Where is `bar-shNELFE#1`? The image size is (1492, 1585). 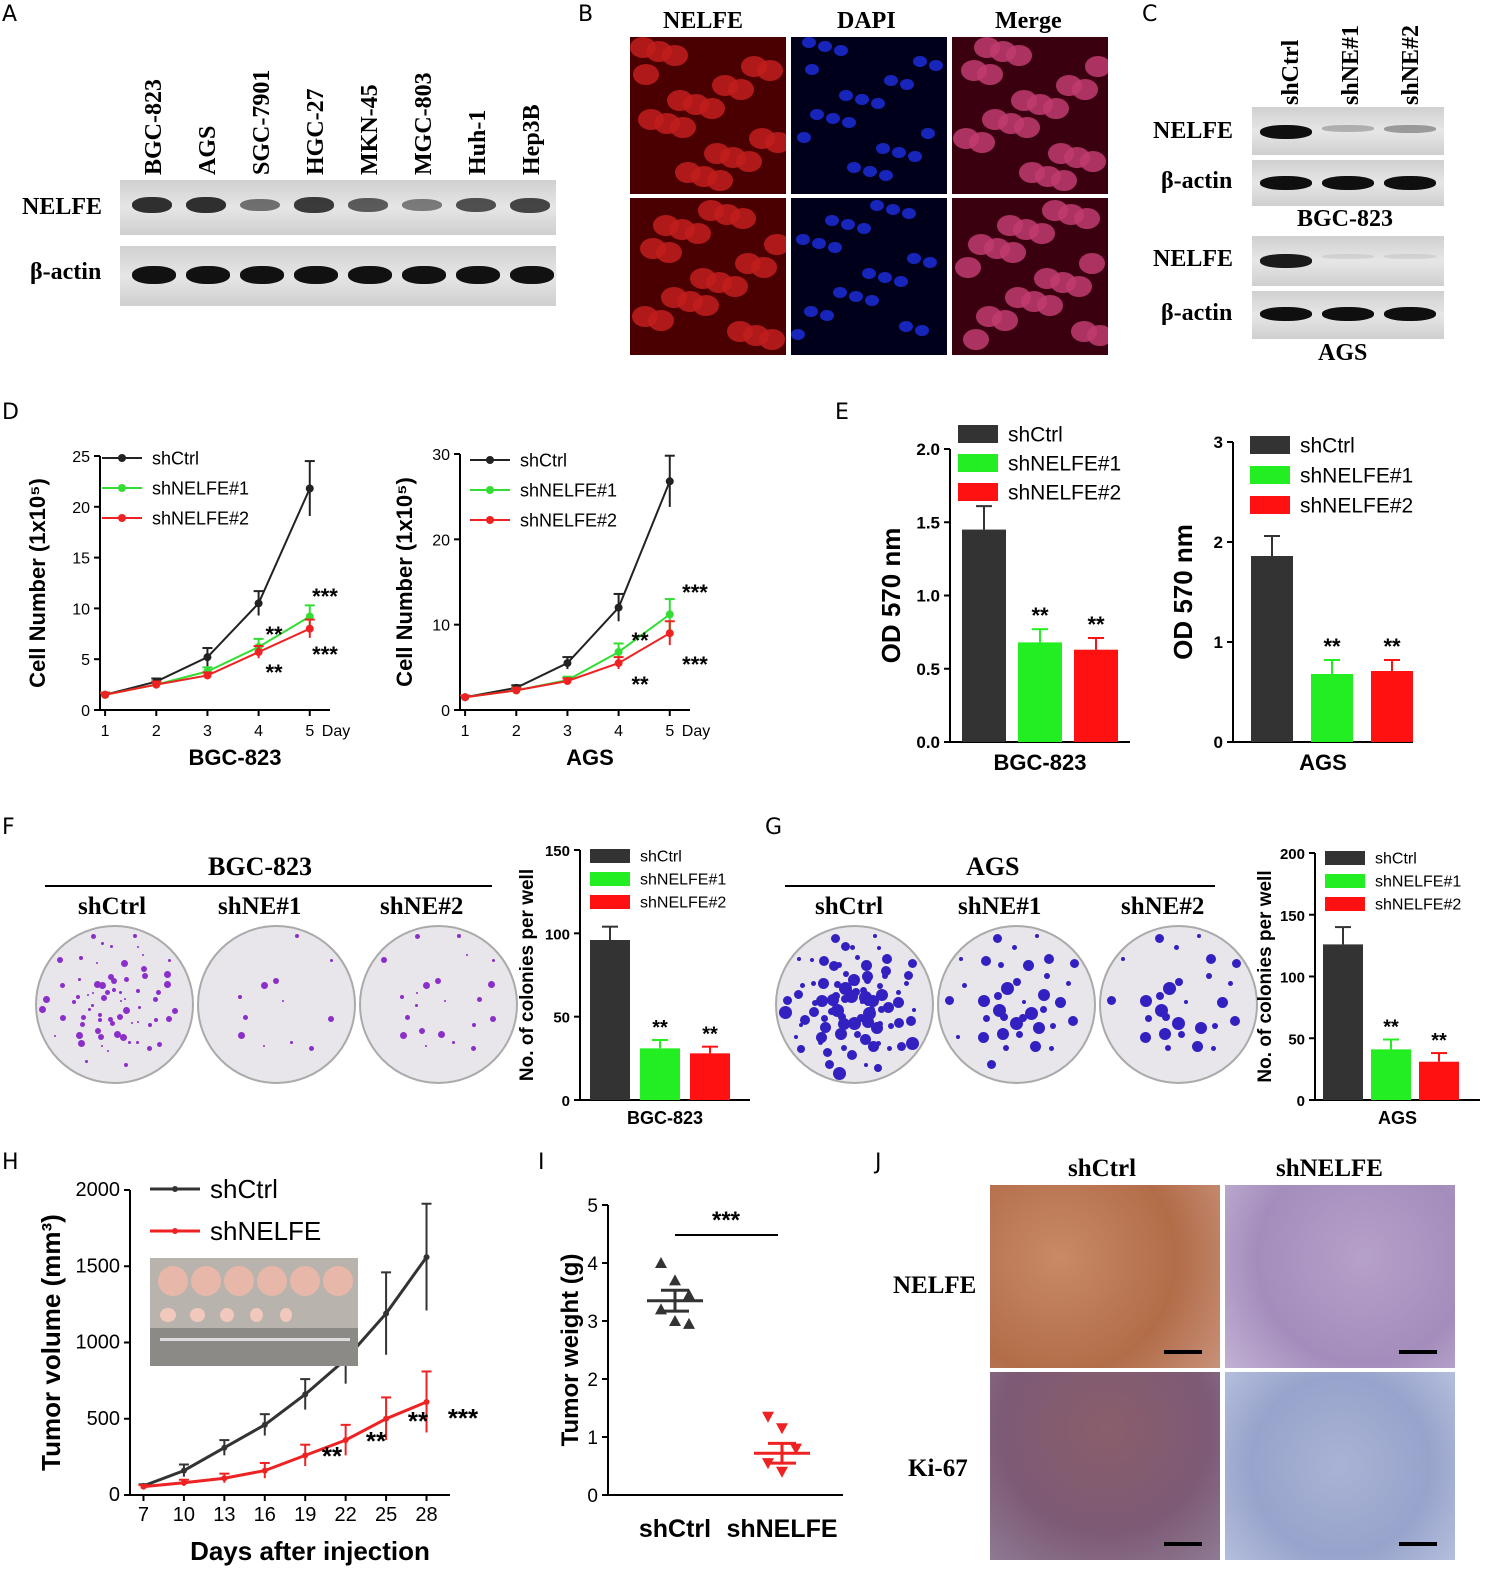 bar-shNELFE#1 is located at coordinates (1332, 708).